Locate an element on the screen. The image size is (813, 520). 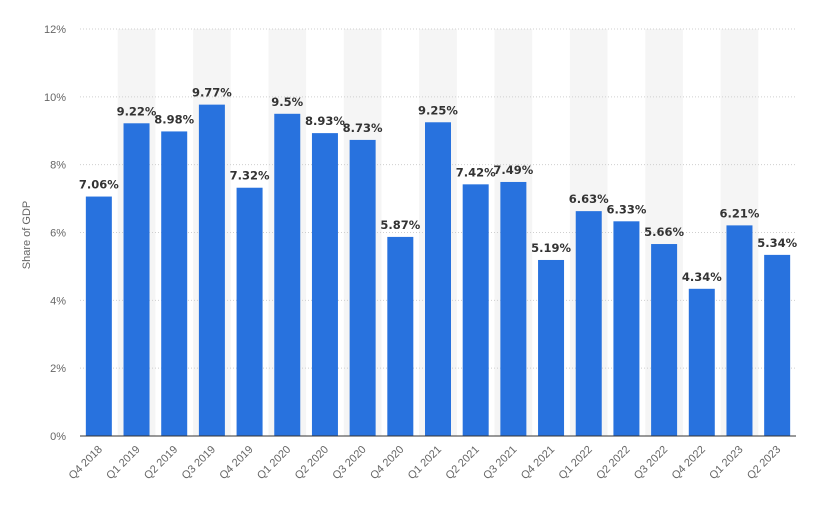
data-label: 7.42% is located at coordinates (476, 172).